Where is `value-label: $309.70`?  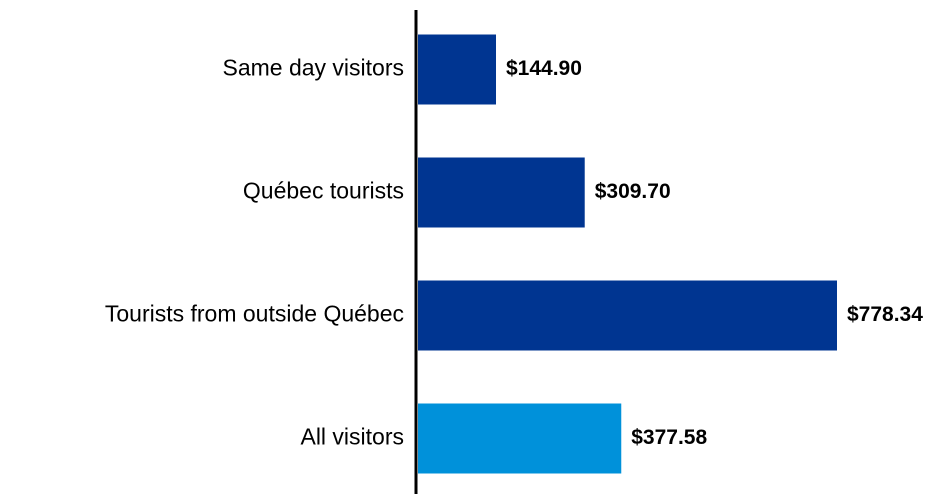 value-label: $309.70 is located at coordinates (633, 191).